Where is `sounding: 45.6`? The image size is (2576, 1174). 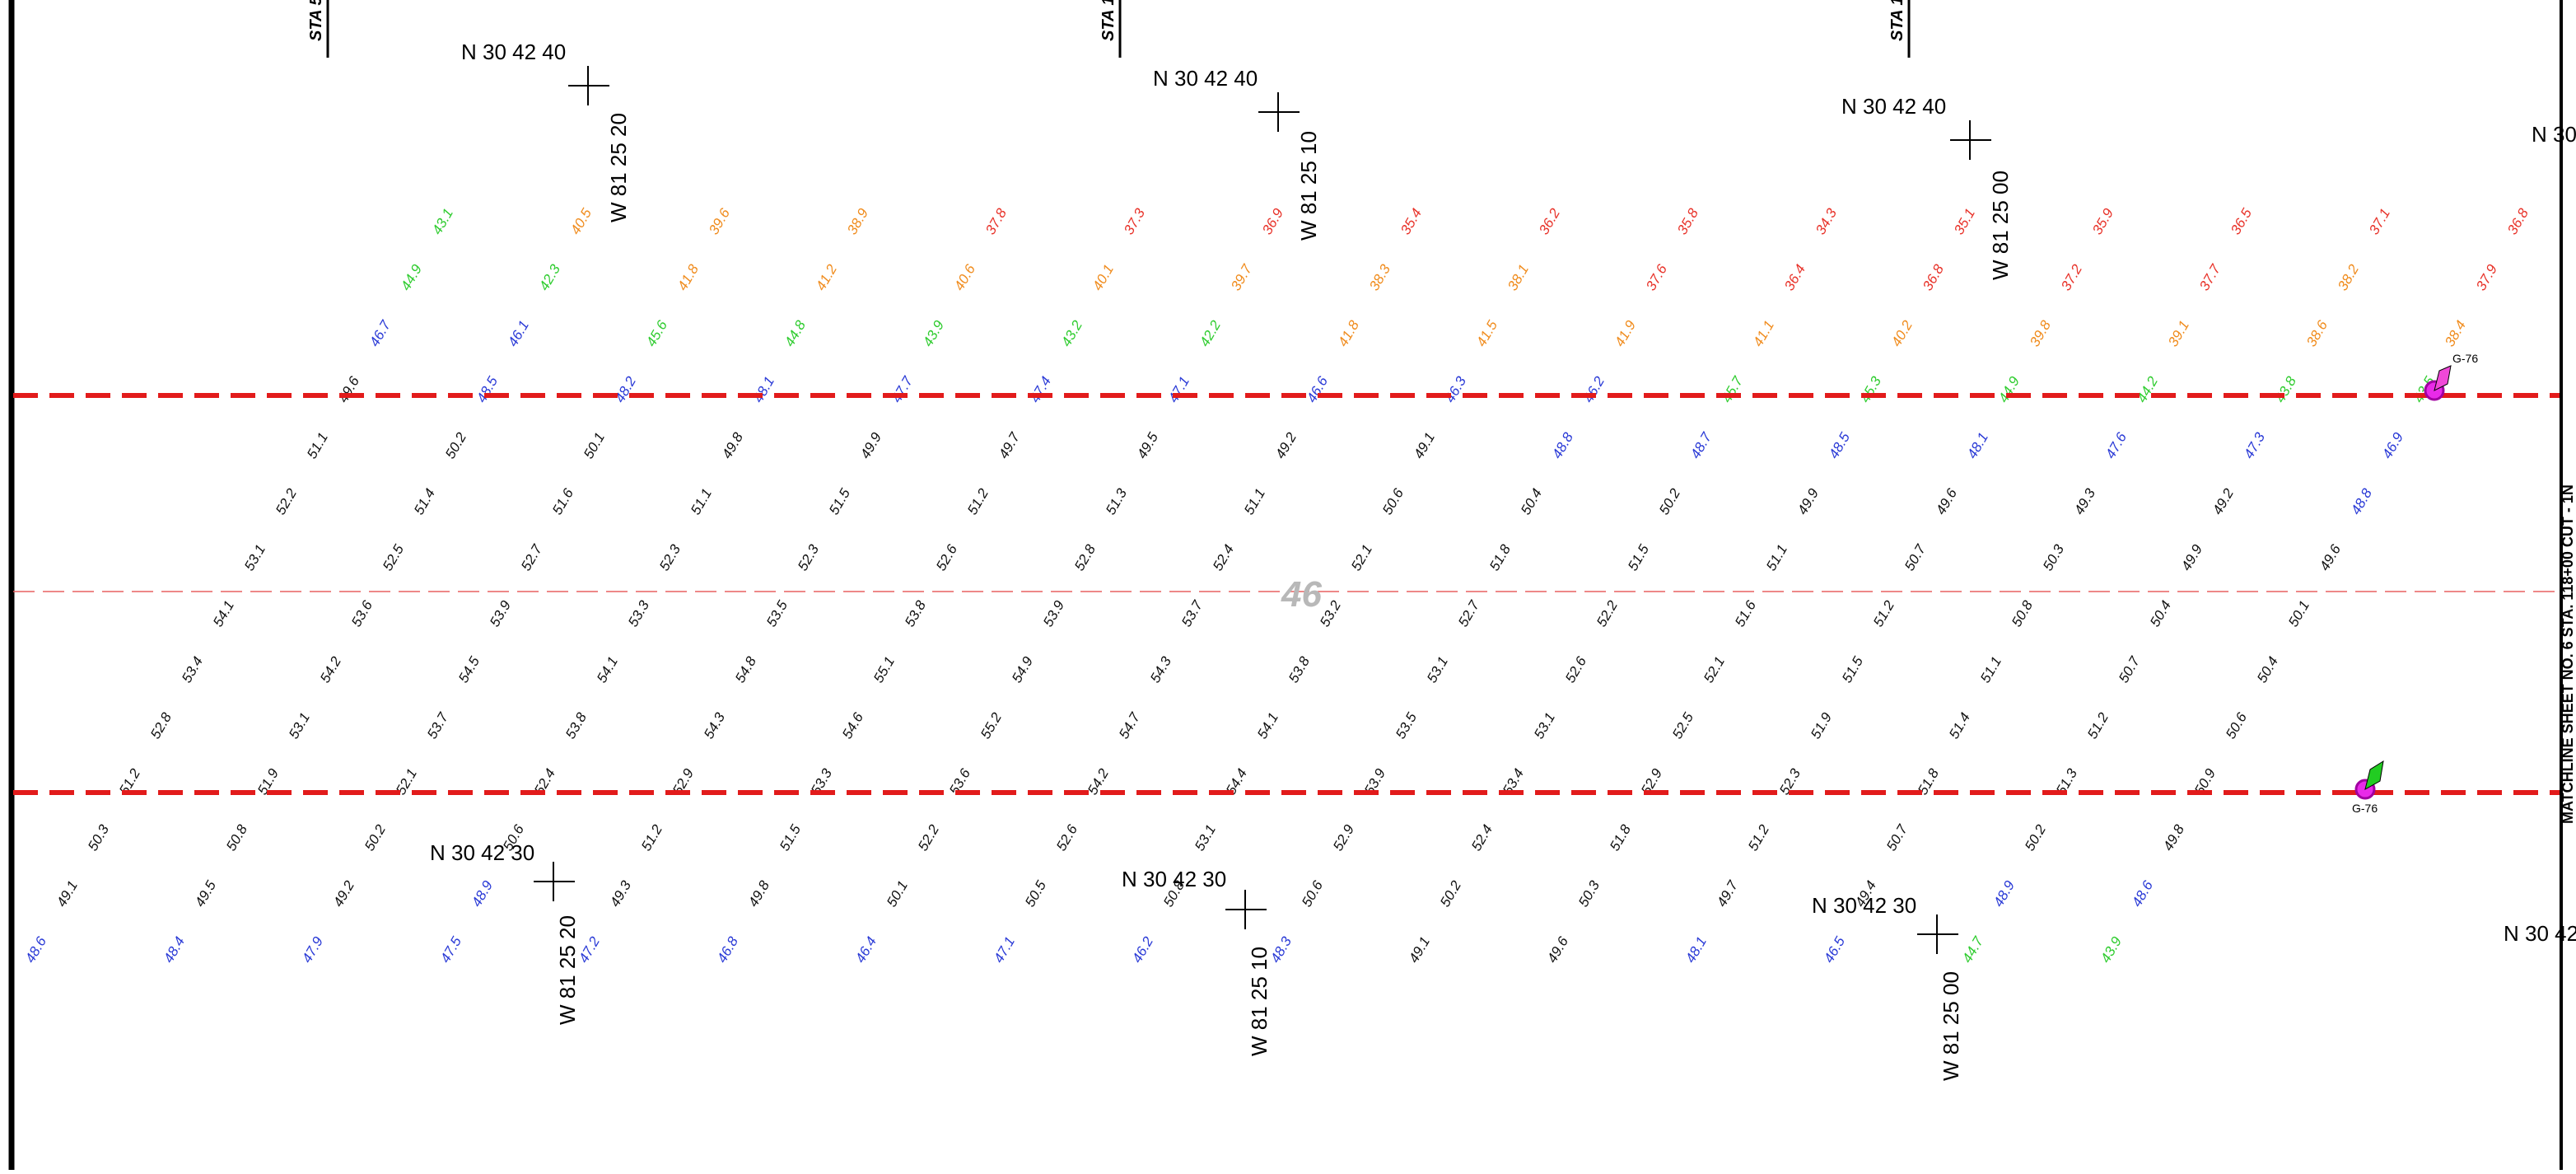 sounding: 45.6 is located at coordinates (656, 333).